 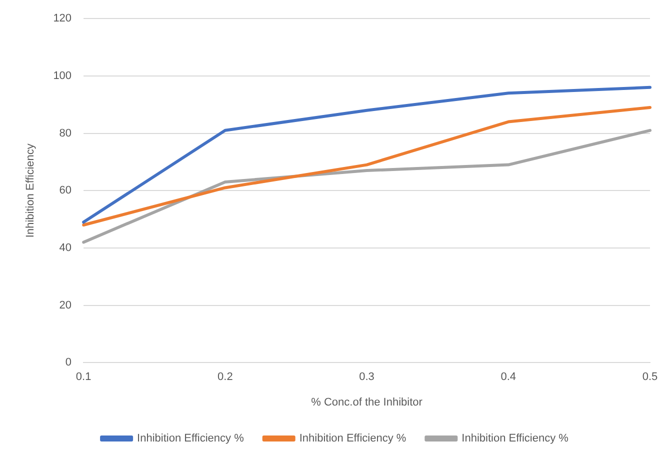 What do you see at coordinates (367, 402) in the screenshot?
I see `x-axis-title: % Conc.of the Inhibitor` at bounding box center [367, 402].